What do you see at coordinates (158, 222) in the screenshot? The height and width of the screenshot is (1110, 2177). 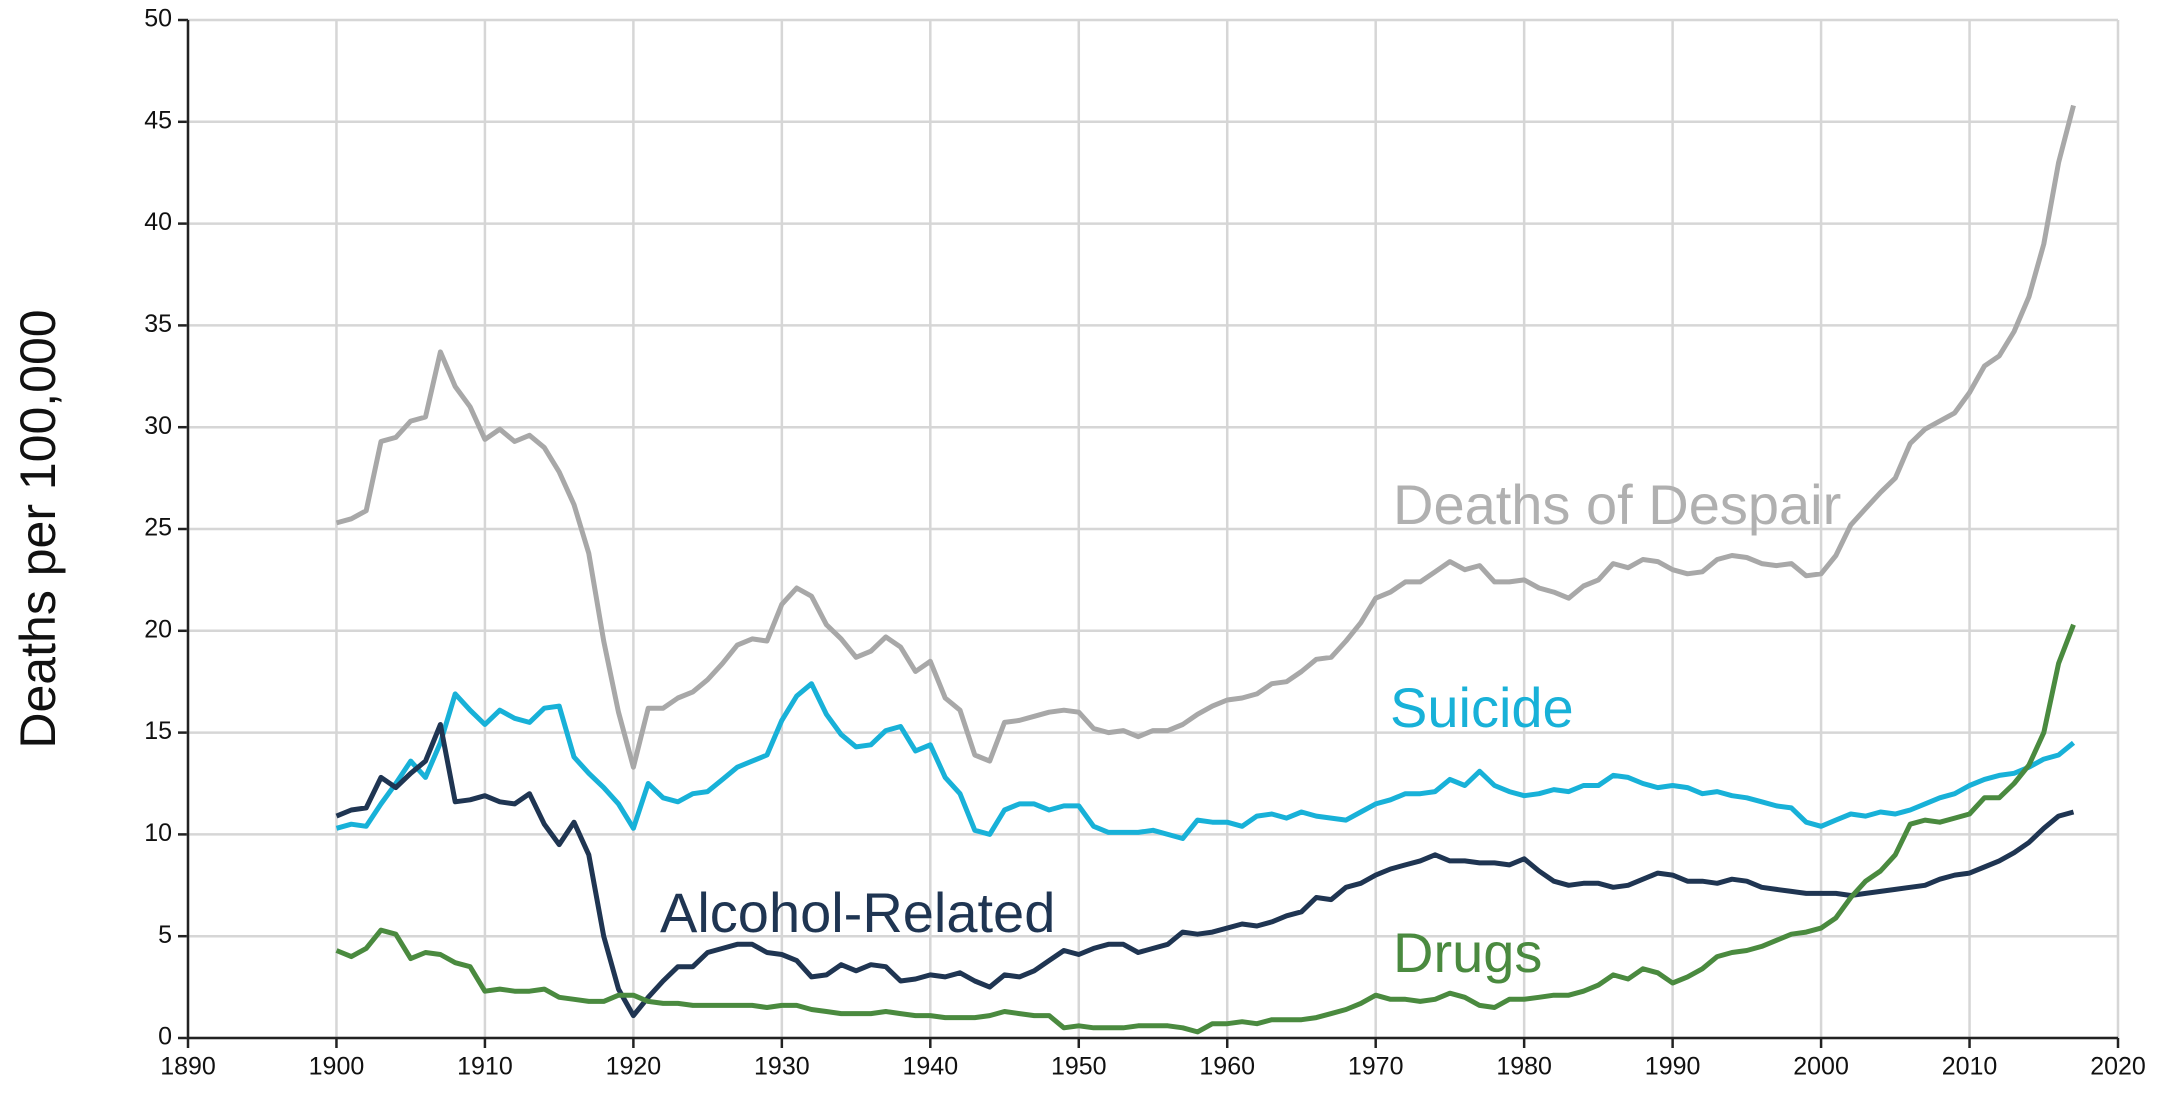 I see `y-tick-label: 40` at bounding box center [158, 222].